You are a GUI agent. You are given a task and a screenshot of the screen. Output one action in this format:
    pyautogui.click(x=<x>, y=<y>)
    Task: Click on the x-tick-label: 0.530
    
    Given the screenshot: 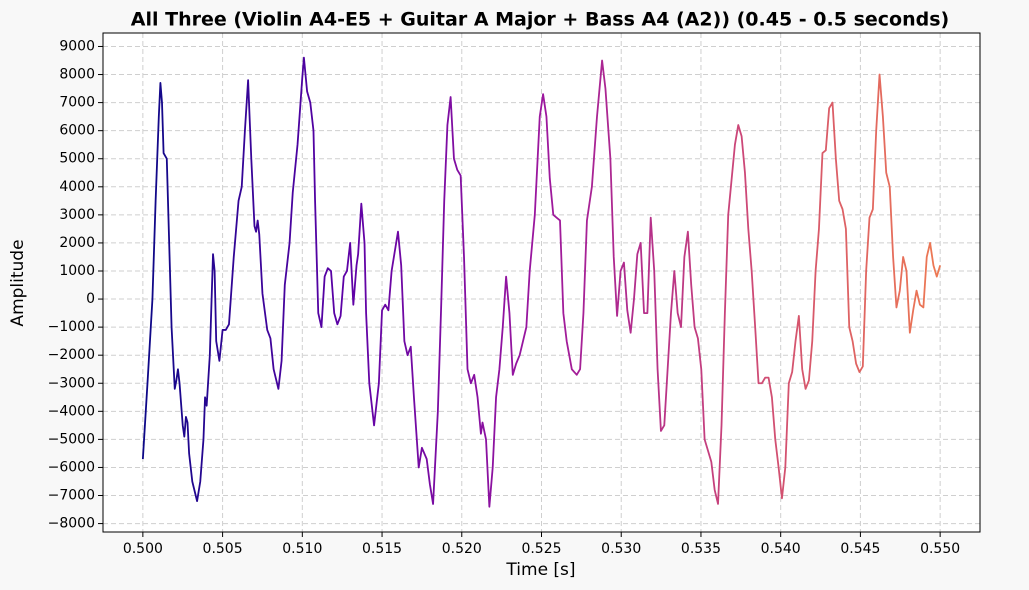 What is the action you would take?
    pyautogui.click(x=621, y=549)
    